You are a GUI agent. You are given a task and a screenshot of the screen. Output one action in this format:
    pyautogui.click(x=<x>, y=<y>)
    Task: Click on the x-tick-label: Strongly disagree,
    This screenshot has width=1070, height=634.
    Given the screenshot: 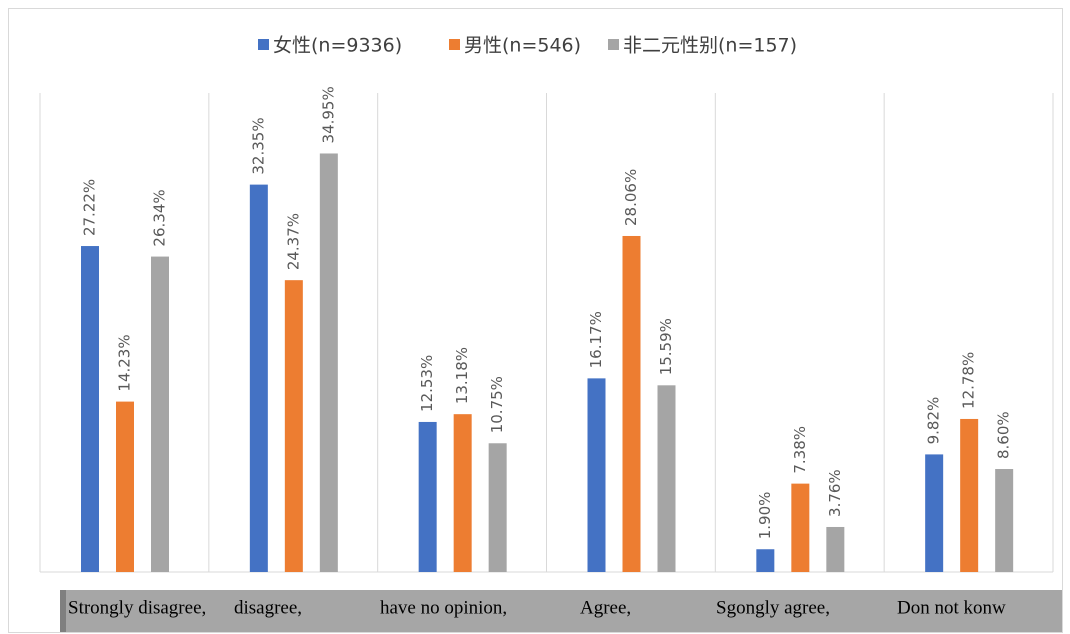 What is the action you would take?
    pyautogui.click(x=137, y=607)
    